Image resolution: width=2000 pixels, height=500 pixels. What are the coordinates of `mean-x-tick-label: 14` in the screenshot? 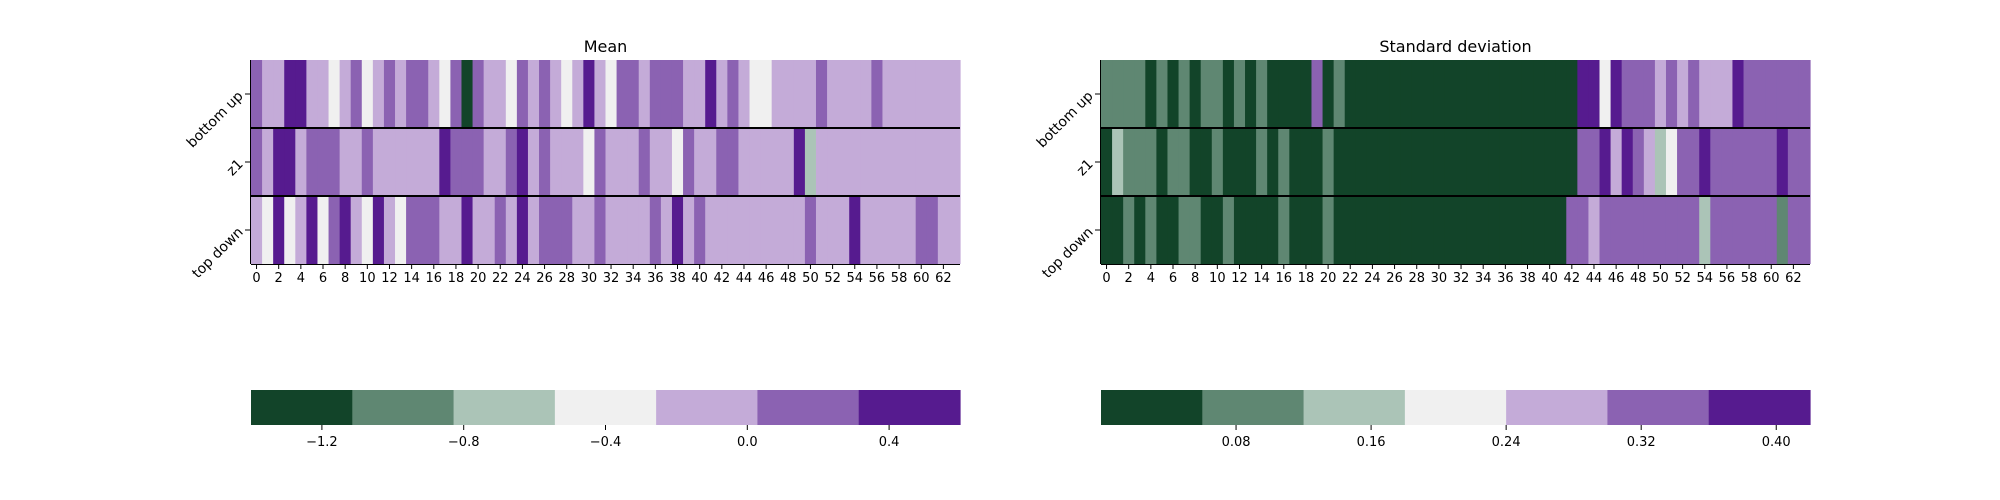 It's located at (411, 278).